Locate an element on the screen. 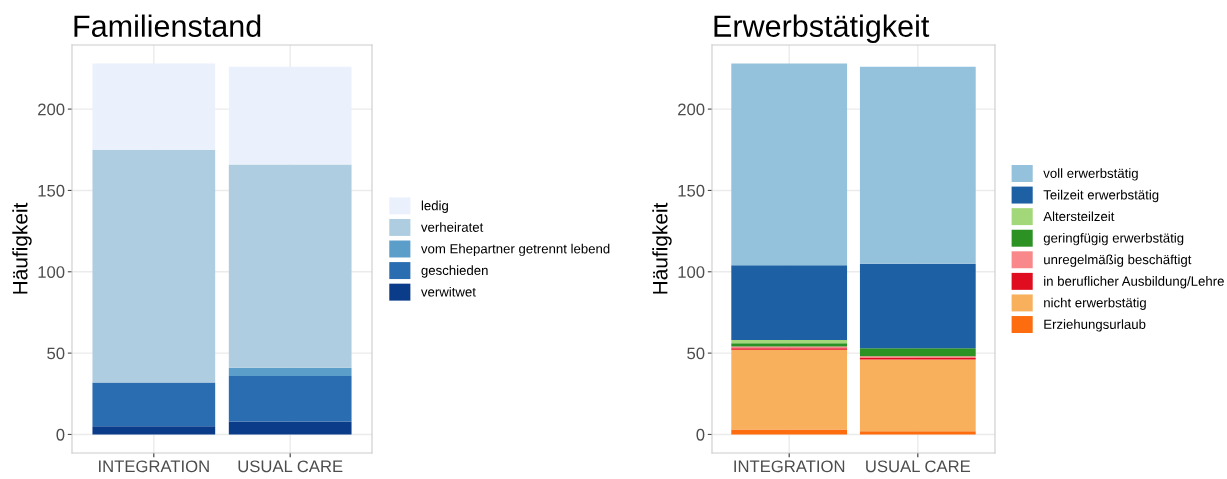  legend-label: verheiratet is located at coordinates (452, 227).